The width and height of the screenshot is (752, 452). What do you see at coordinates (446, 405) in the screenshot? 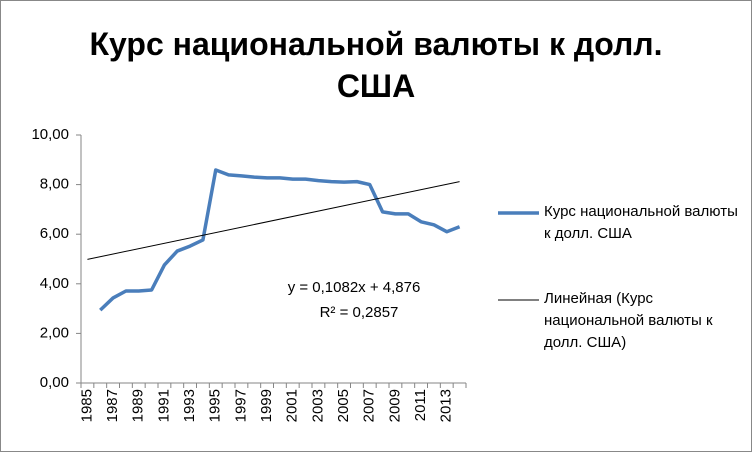
I see `x-tick-label: 2013` at bounding box center [446, 405].